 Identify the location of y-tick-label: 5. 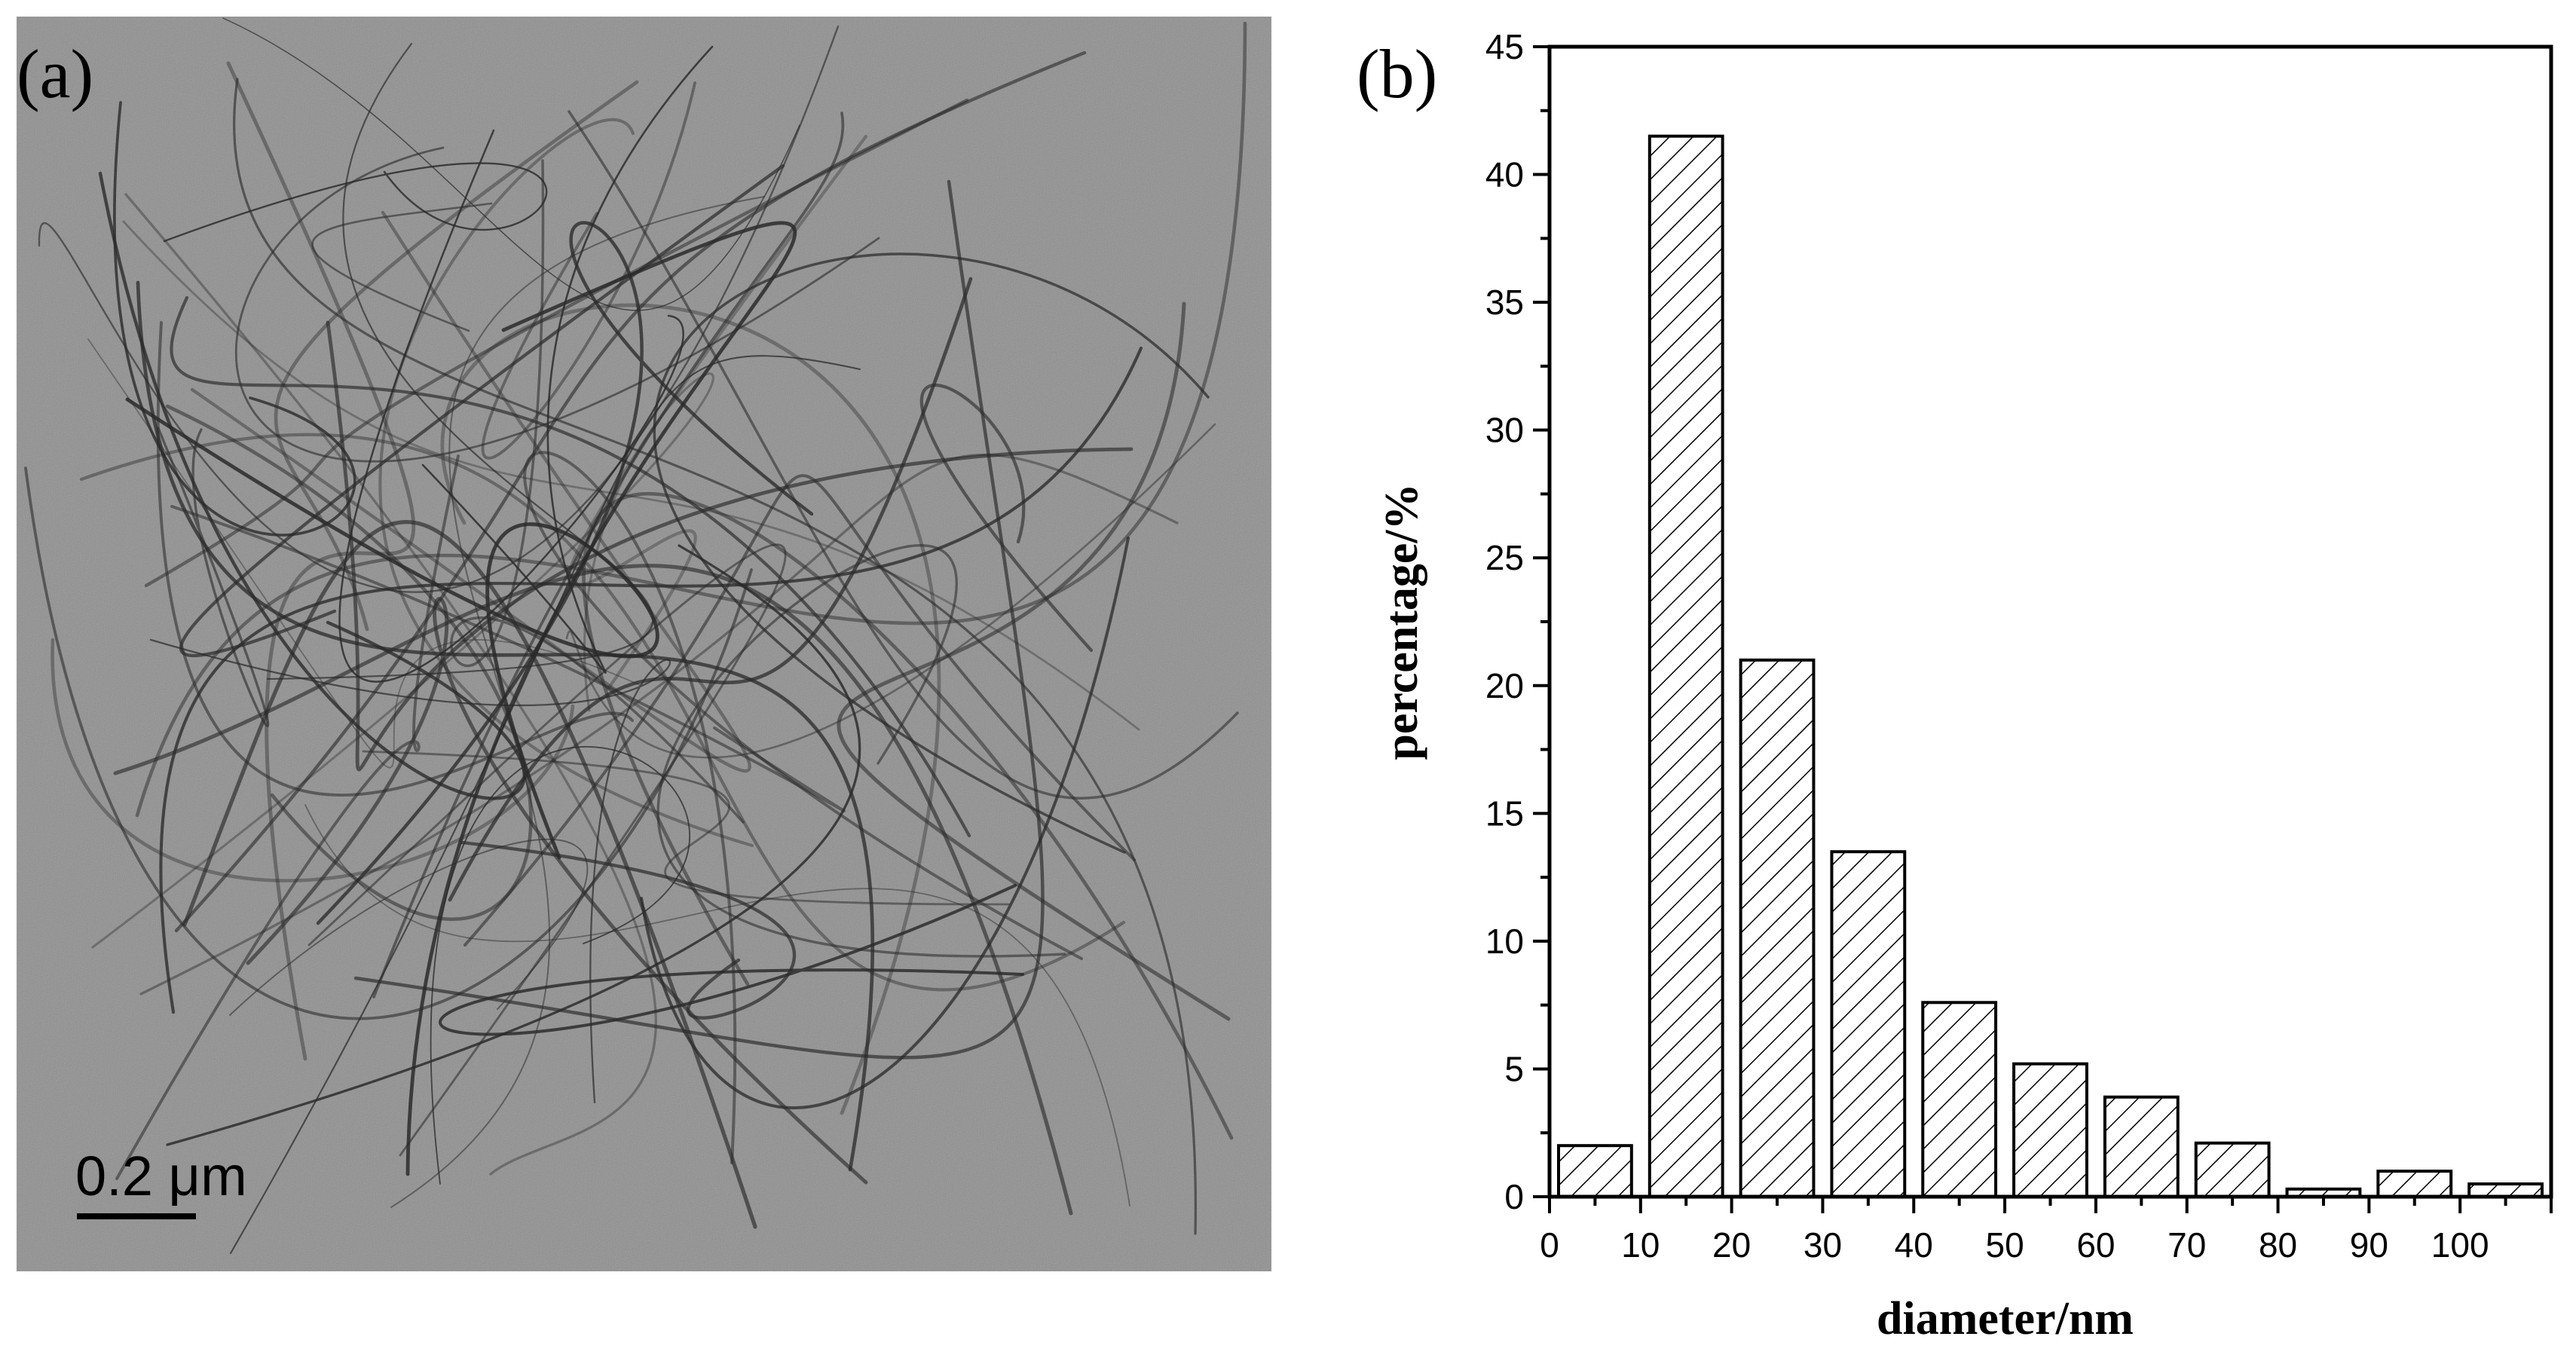
(1514, 1068).